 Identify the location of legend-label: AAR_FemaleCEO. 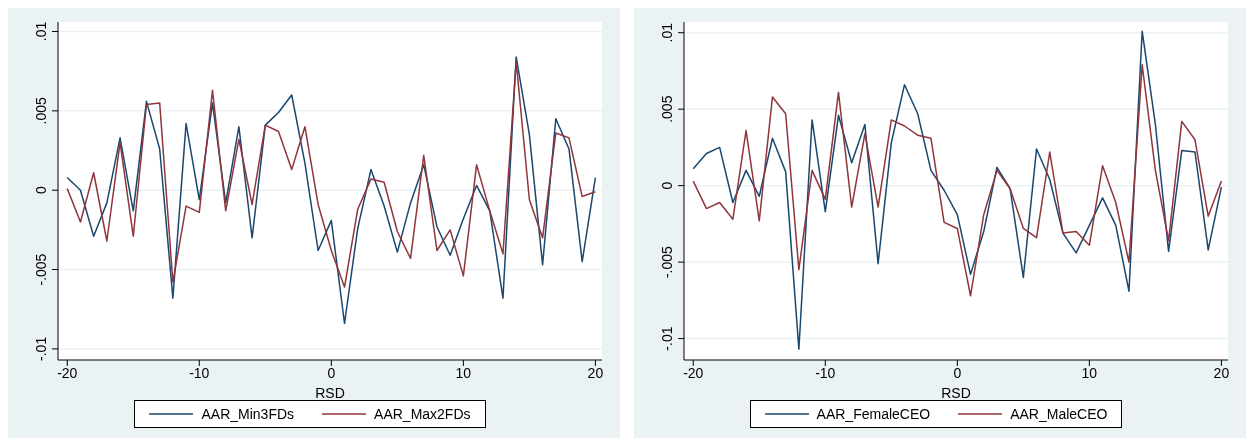
(873, 414).